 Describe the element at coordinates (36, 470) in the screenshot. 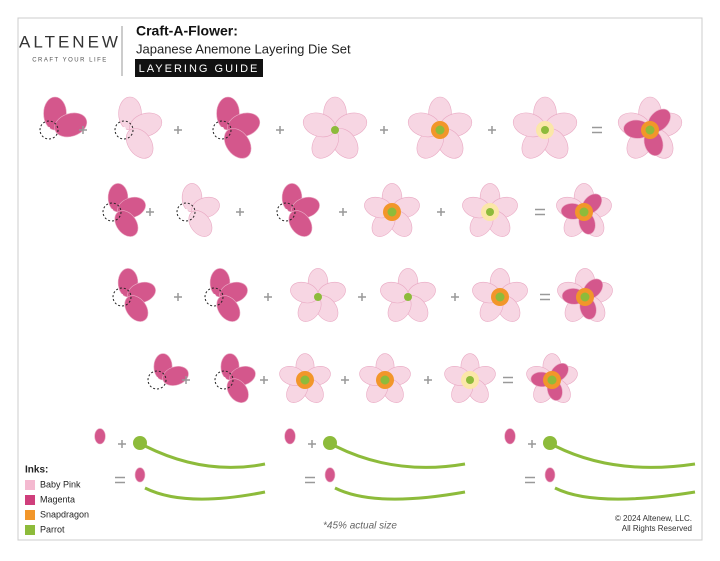

I see `inks-title: Inks:` at that location.